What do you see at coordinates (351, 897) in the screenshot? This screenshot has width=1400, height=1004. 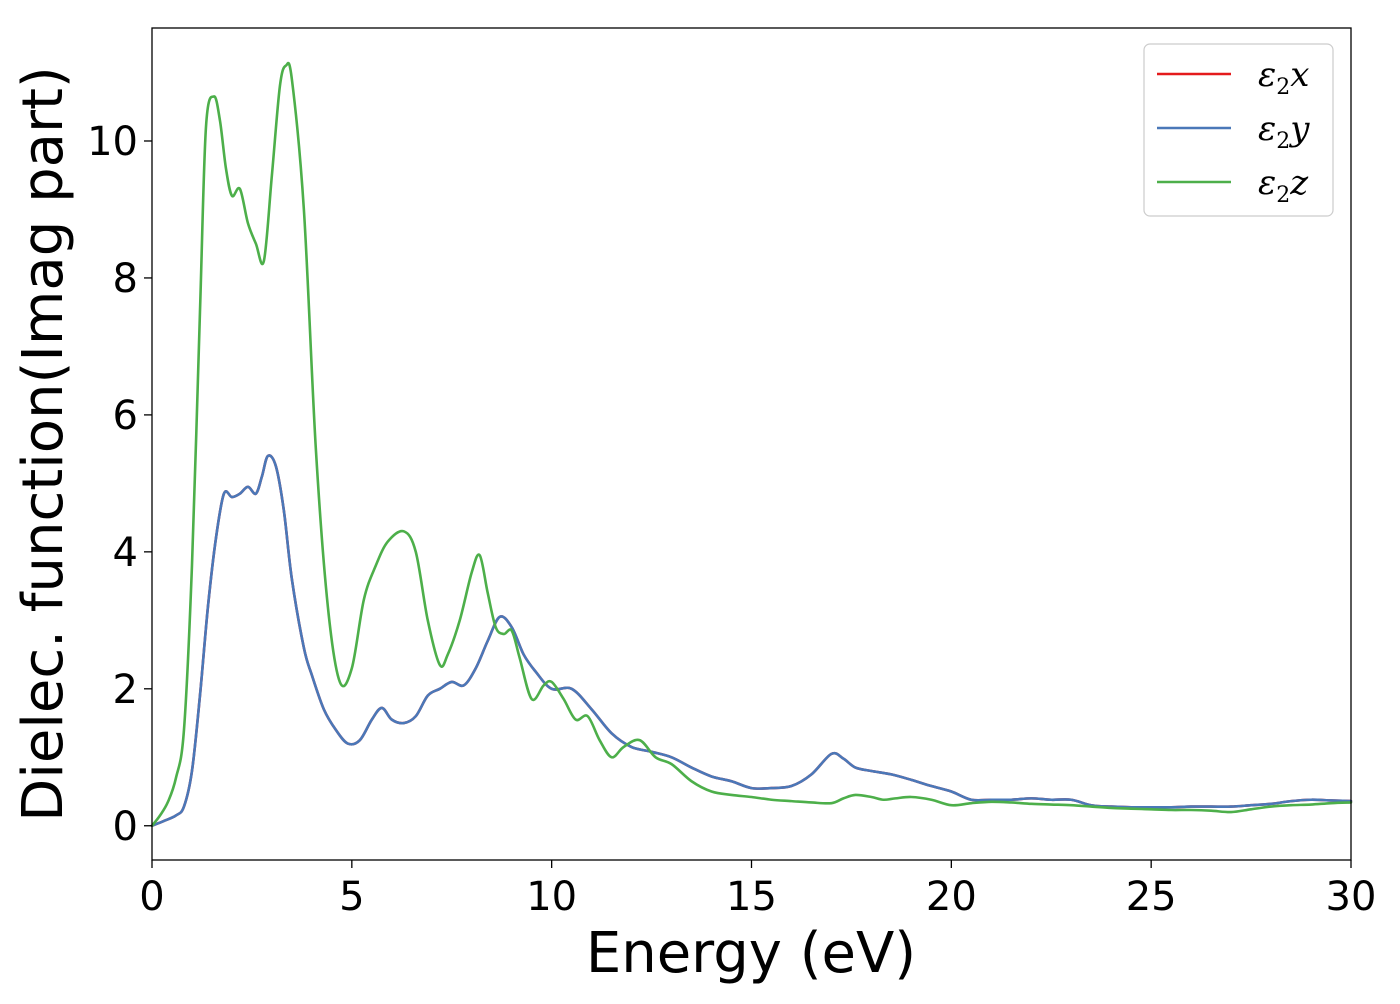 I see `x-tick-label: 5` at bounding box center [351, 897].